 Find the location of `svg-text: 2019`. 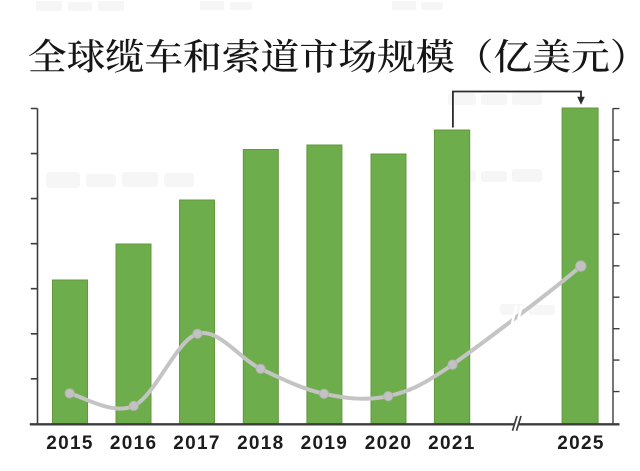

svg-text: 2019 is located at coordinates (324, 443).